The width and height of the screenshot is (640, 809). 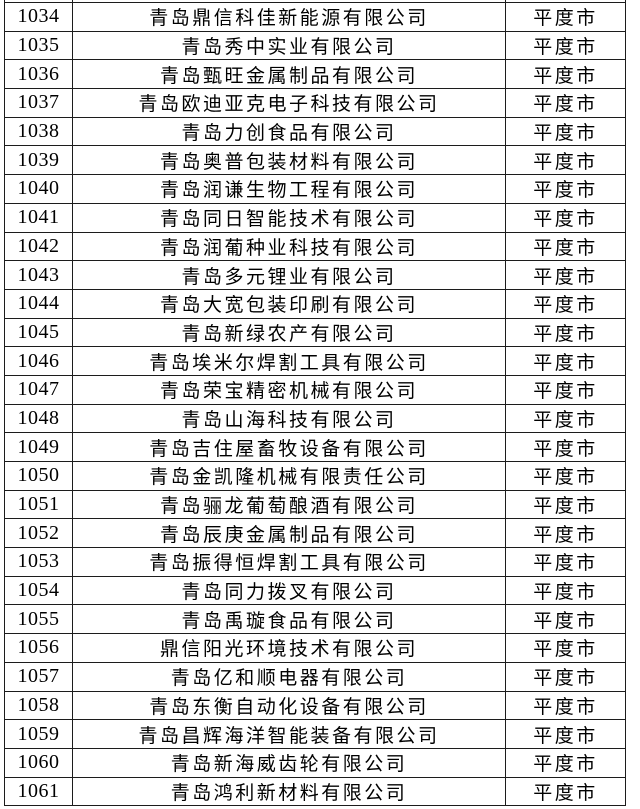 I want to click on table-row: 1060 青岛新海威齿轮有限公司 平度市, so click(x=315, y=762).